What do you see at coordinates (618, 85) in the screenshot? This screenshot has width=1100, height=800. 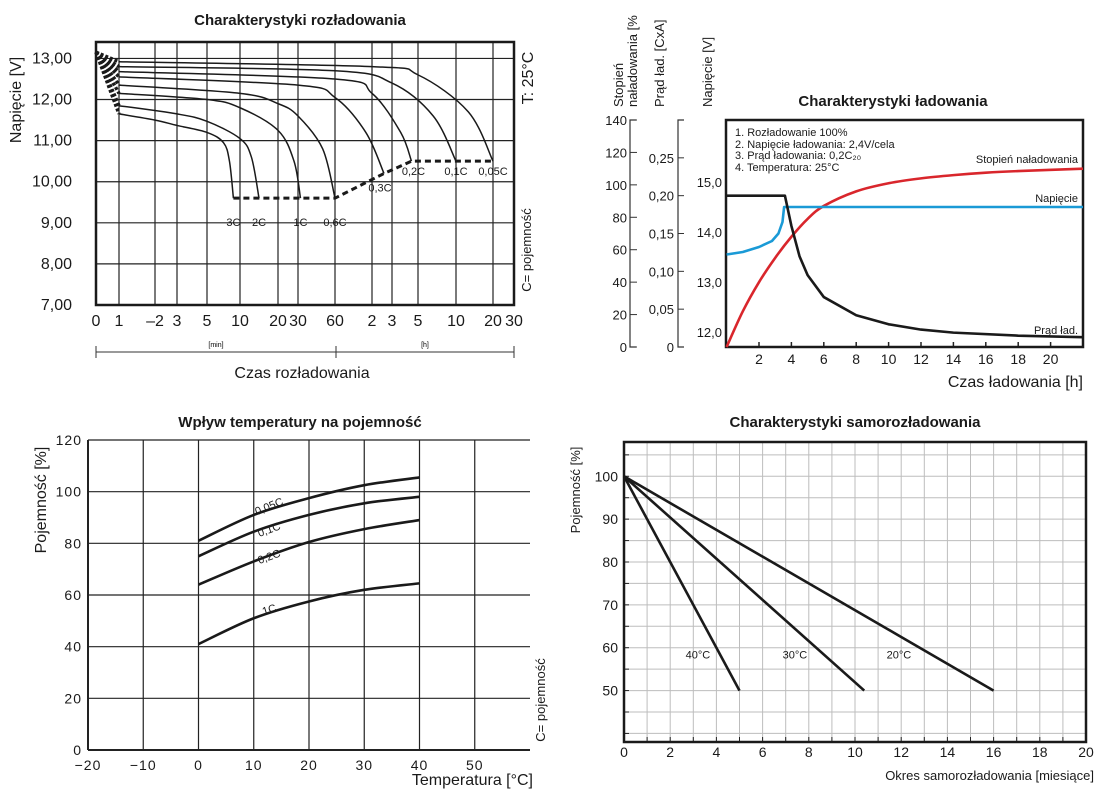 I see `soc-axis-label-line1: Stopień` at bounding box center [618, 85].